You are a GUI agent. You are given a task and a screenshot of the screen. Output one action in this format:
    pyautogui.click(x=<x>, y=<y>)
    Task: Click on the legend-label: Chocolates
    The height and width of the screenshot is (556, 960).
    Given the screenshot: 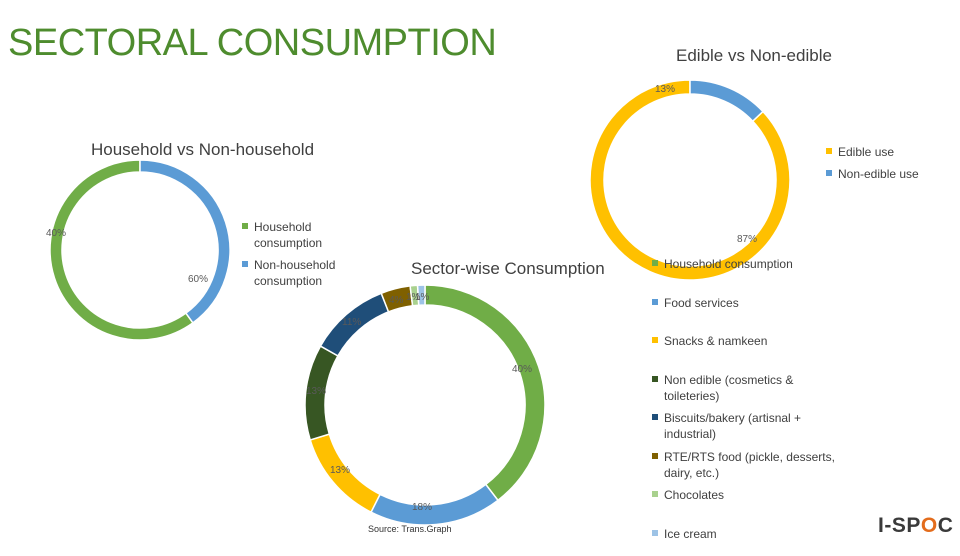 What is the action you would take?
    pyautogui.click(x=694, y=495)
    